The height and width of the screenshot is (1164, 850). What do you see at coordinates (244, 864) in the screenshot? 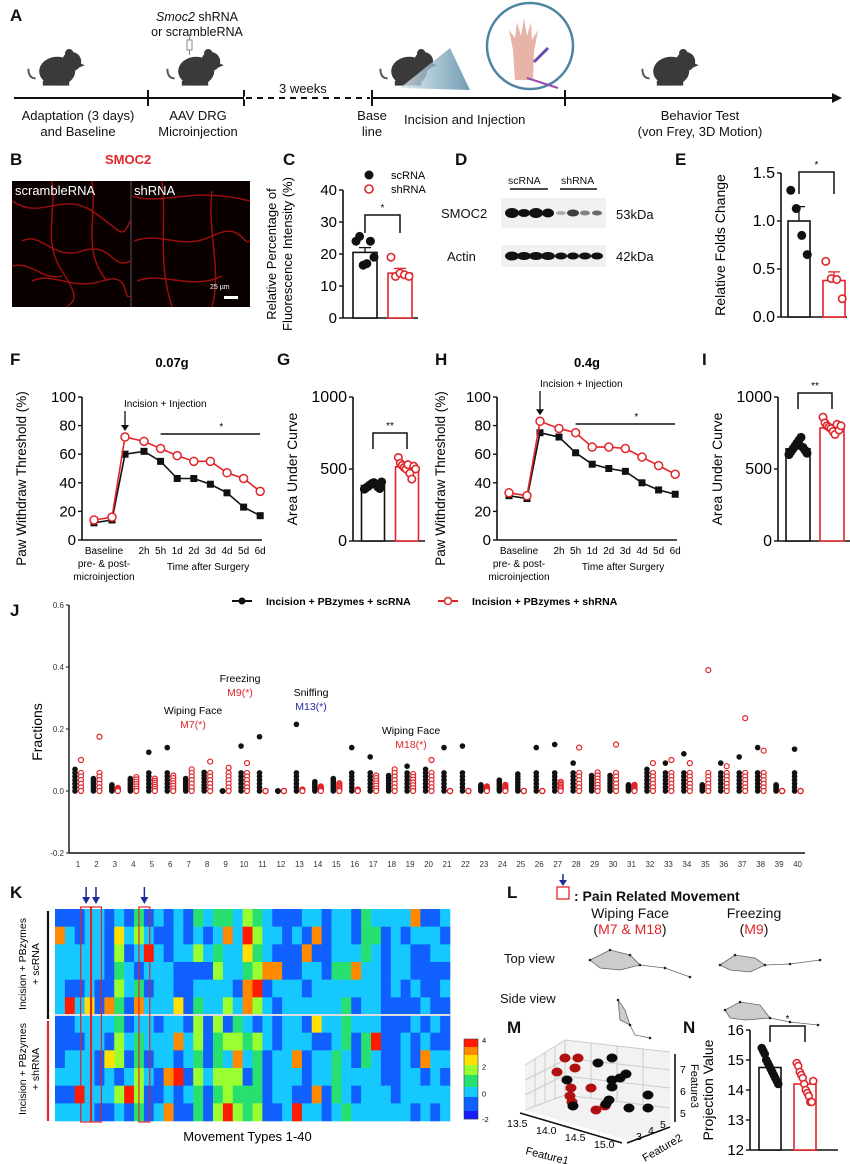
I see `x-tick-label: 10` at bounding box center [244, 864].